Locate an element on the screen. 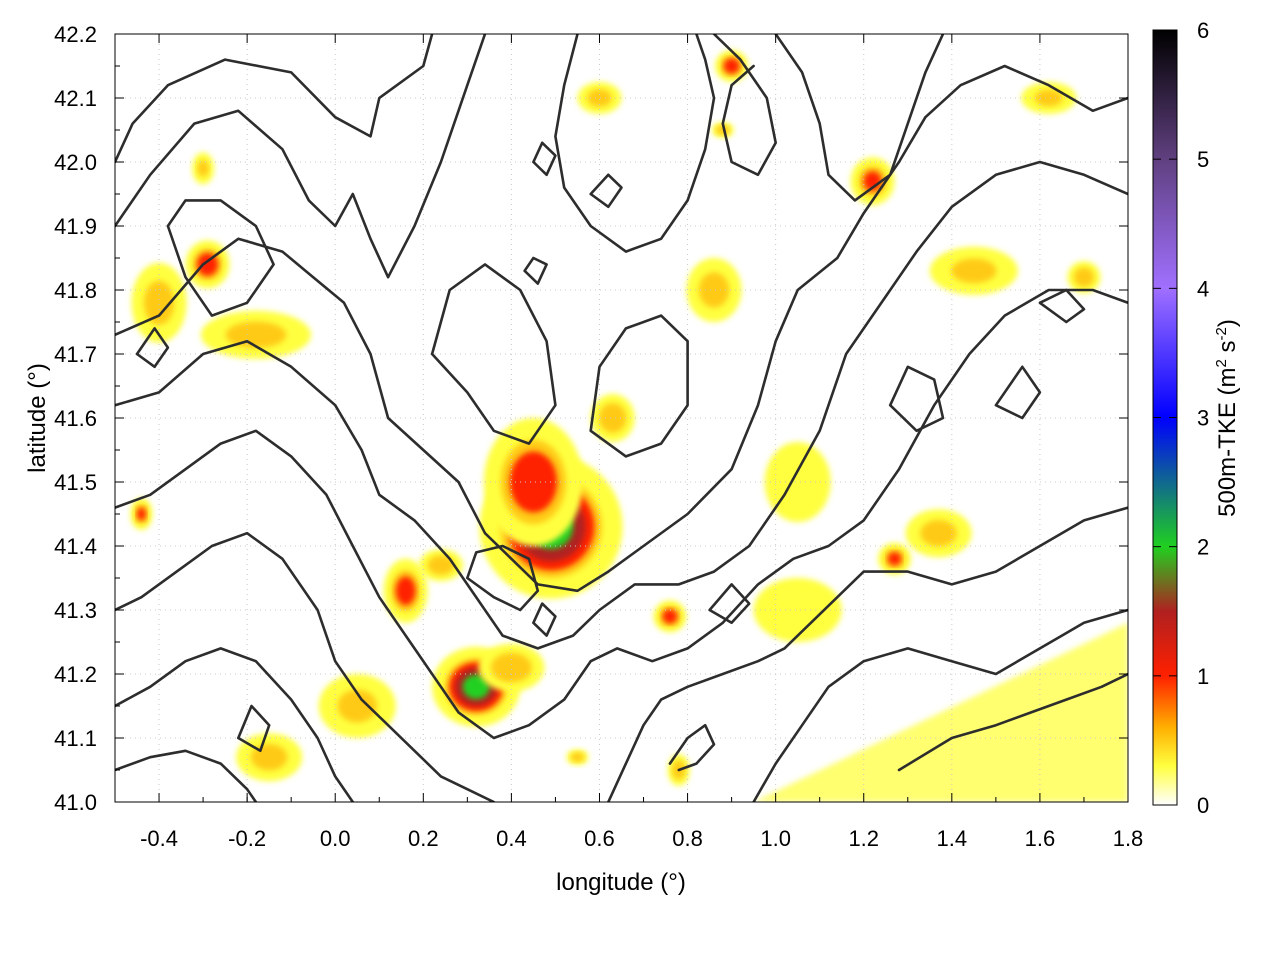 The width and height of the screenshot is (1280, 960). y-tick-label: 42.2 is located at coordinates (75, 34).